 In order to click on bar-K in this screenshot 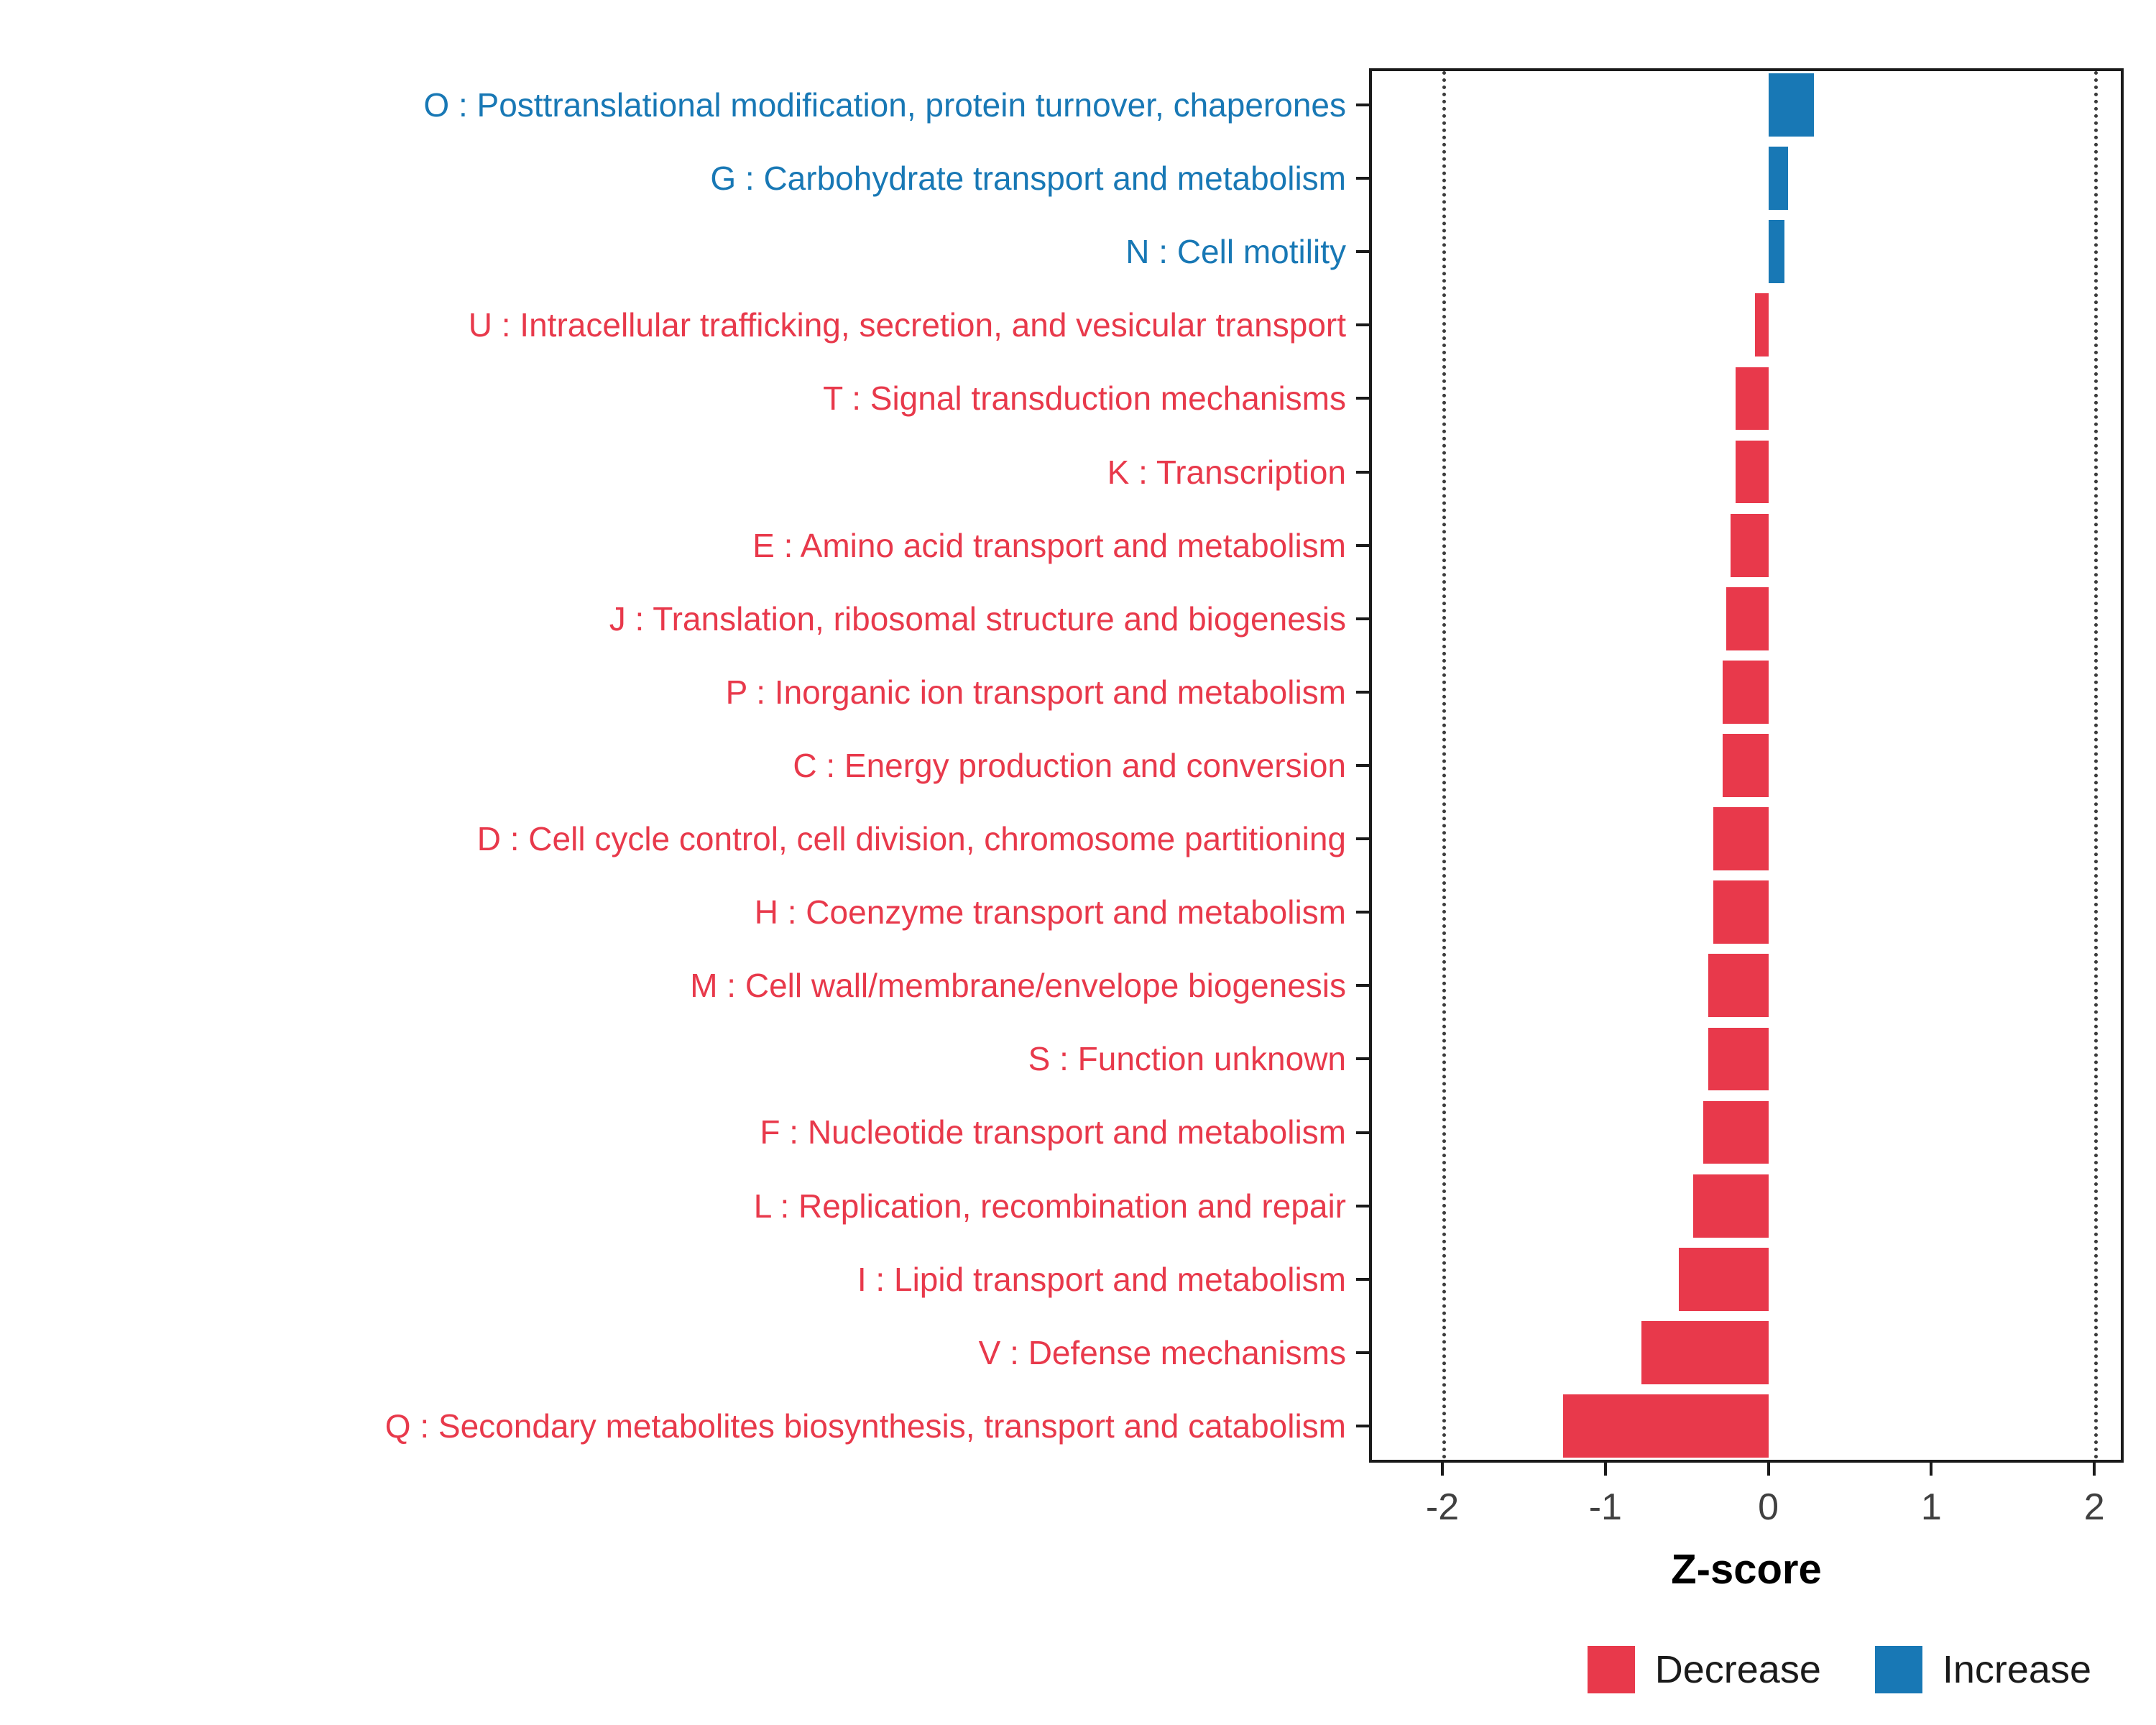, I will do `click(1752, 472)`.